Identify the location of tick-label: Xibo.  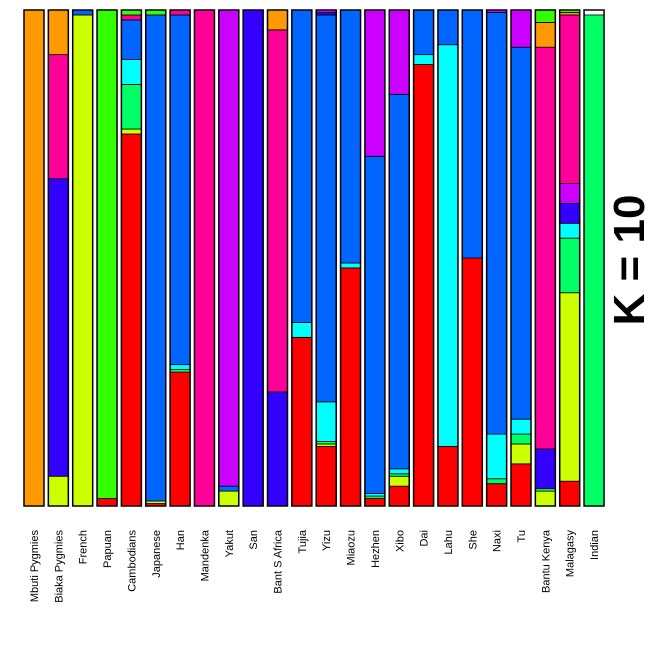
(400, 541).